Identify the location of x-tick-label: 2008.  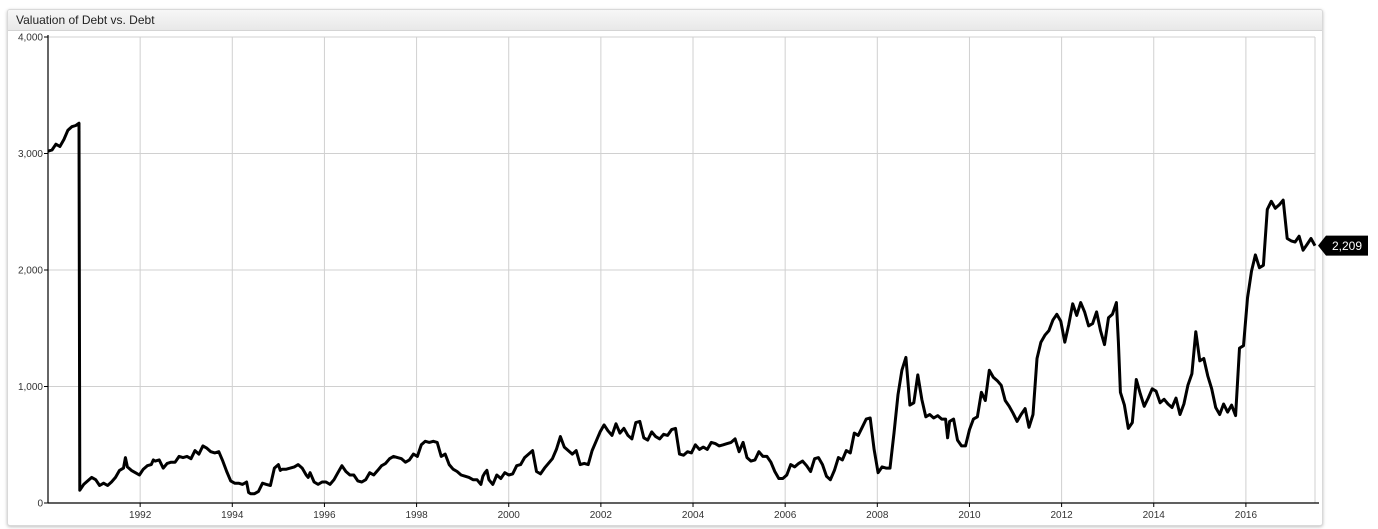
(877, 515).